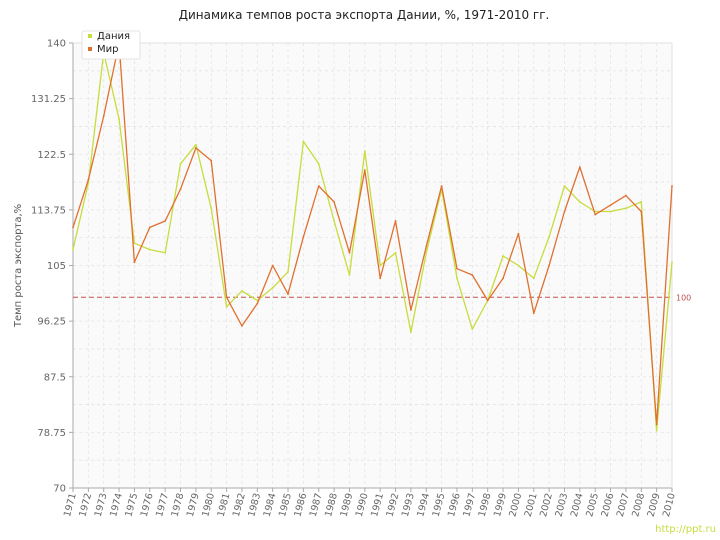  What do you see at coordinates (51, 155) in the screenshot?
I see `y-tick-label: 122.5` at bounding box center [51, 155].